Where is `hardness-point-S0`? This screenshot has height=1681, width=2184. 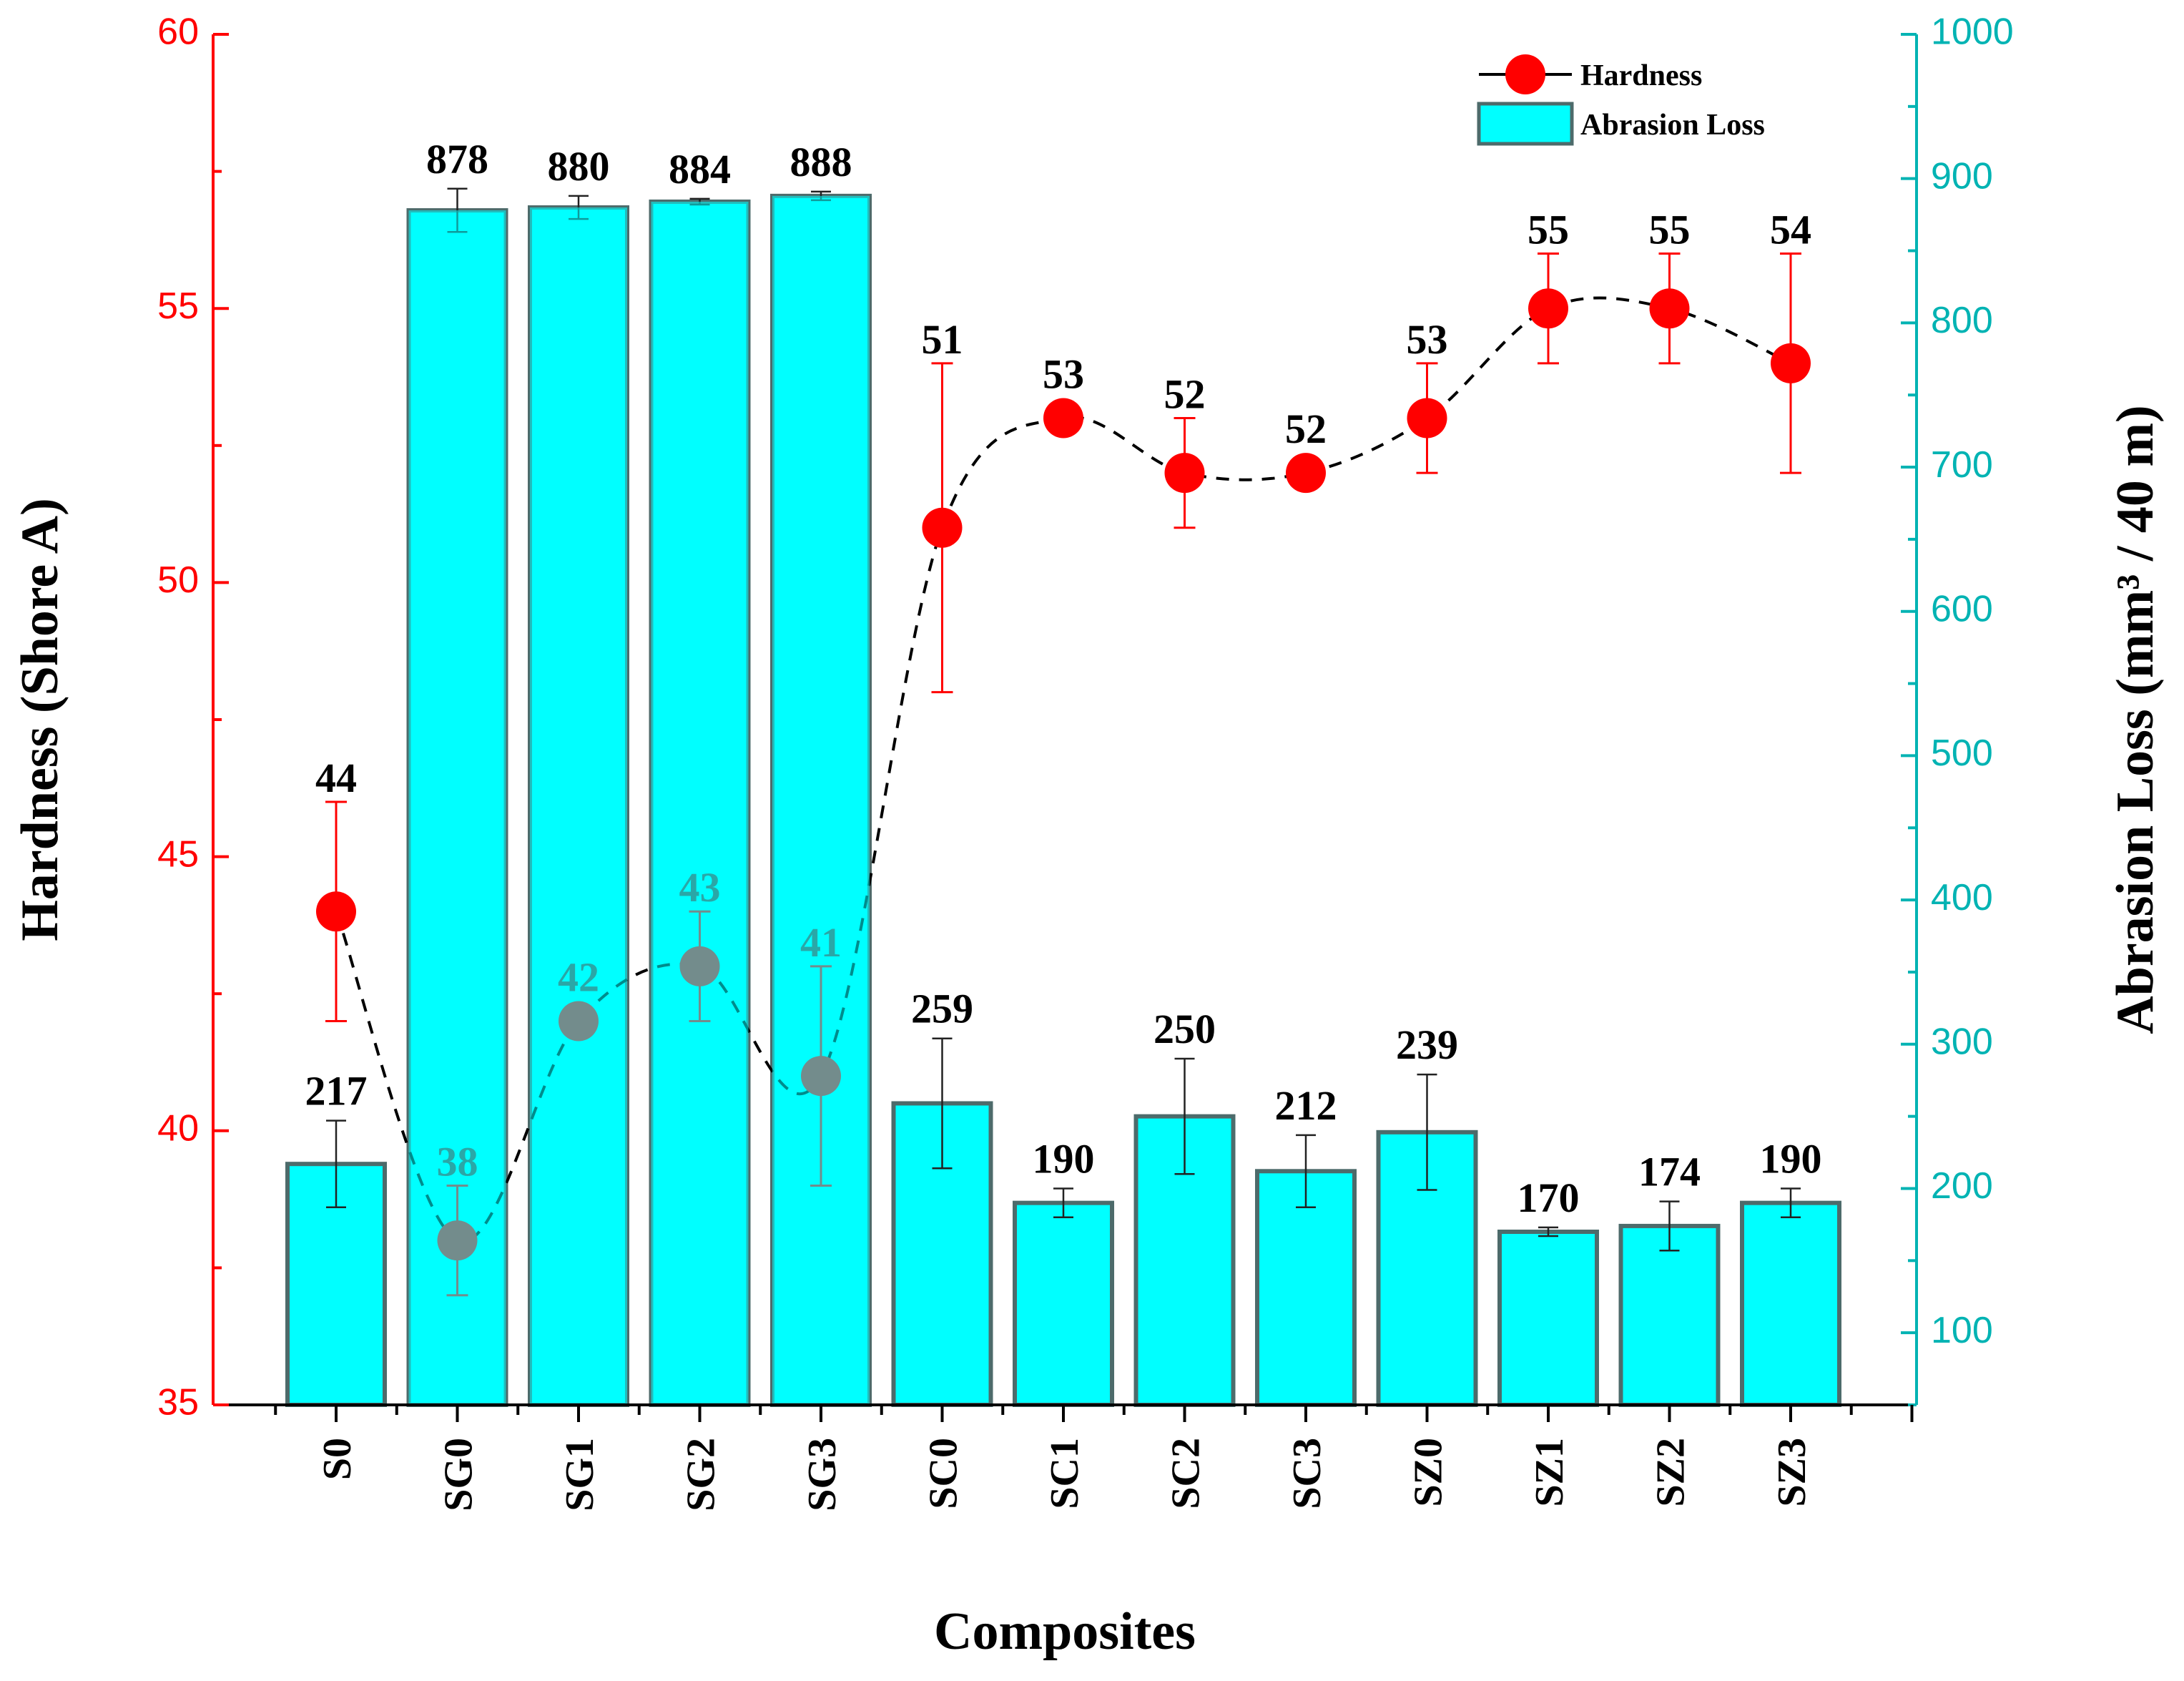 hardness-point-S0 is located at coordinates (336, 911).